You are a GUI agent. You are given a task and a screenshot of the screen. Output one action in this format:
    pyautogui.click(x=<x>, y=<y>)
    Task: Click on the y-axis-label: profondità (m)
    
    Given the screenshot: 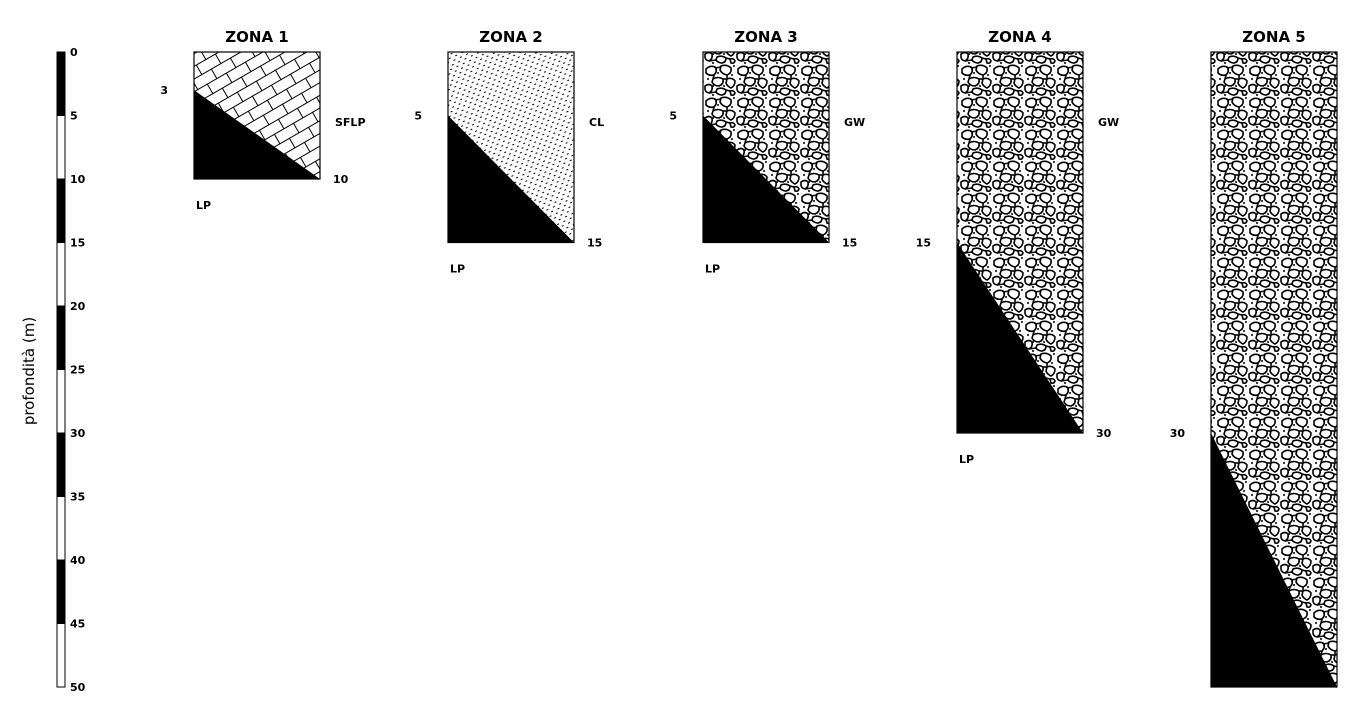 What is the action you would take?
    pyautogui.click(x=29, y=371)
    